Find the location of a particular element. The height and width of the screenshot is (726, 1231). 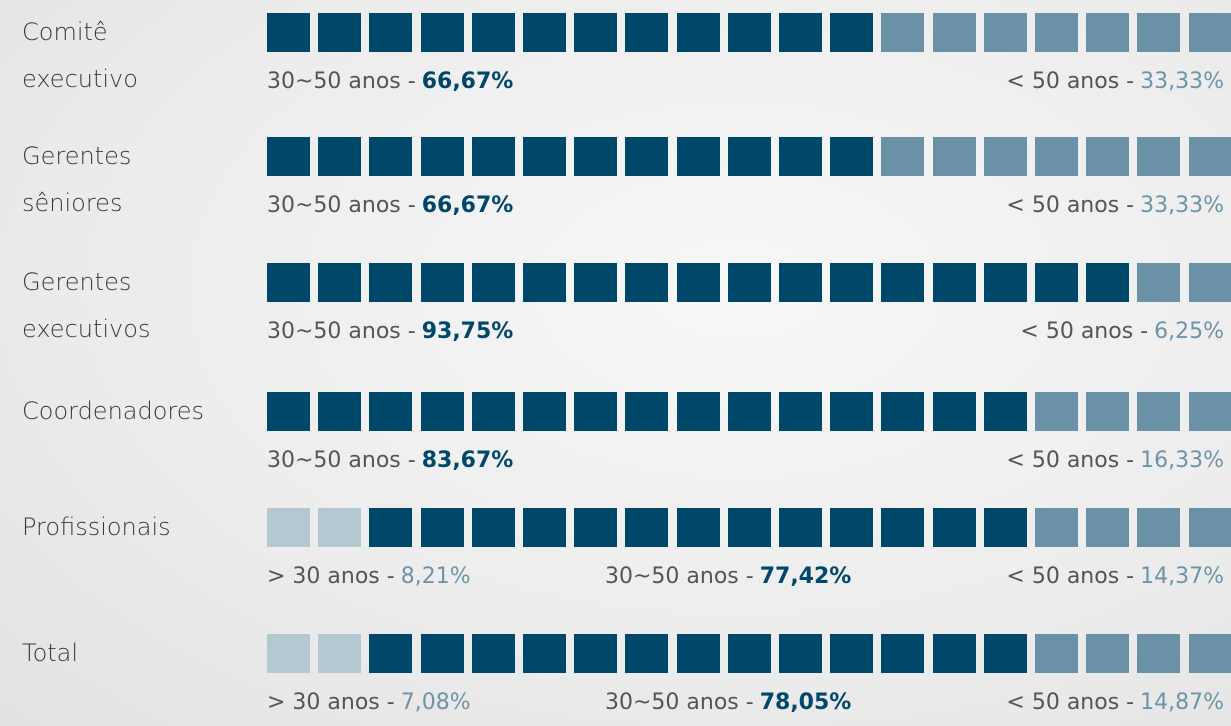

row-label: sêniores is located at coordinates (72, 203).